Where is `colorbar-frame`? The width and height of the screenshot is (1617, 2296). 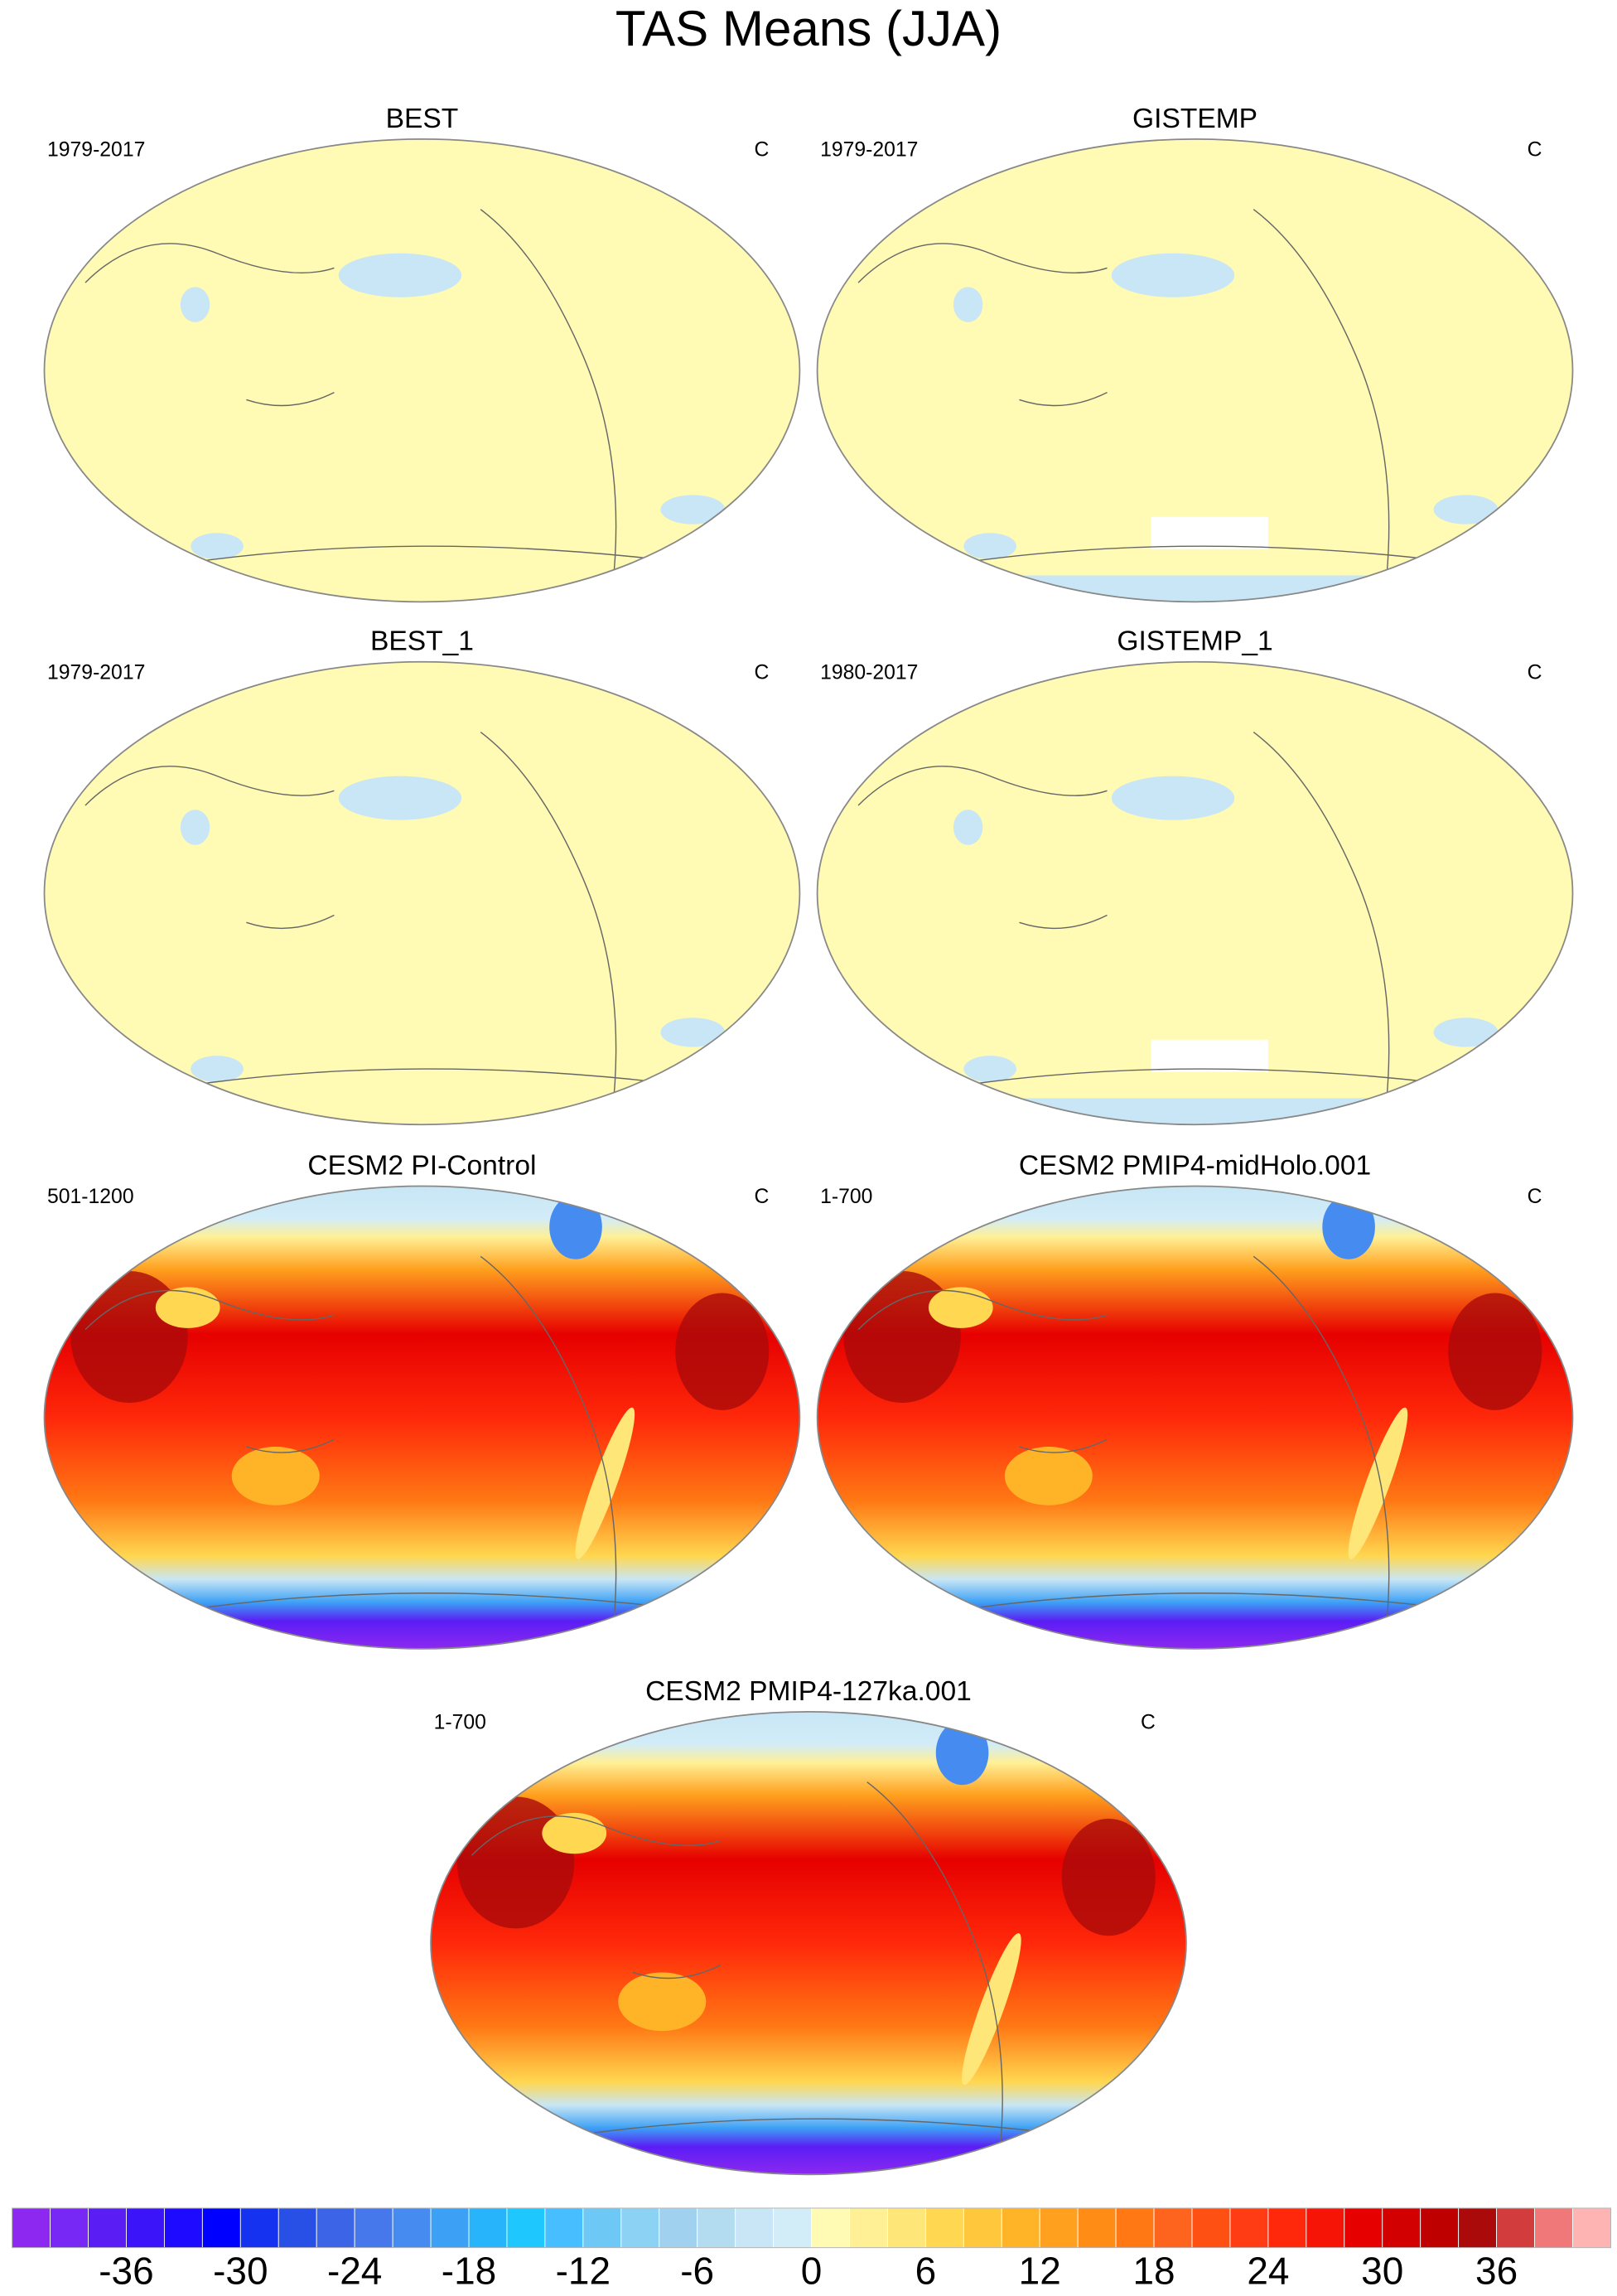
colorbar-frame is located at coordinates (811, 2228).